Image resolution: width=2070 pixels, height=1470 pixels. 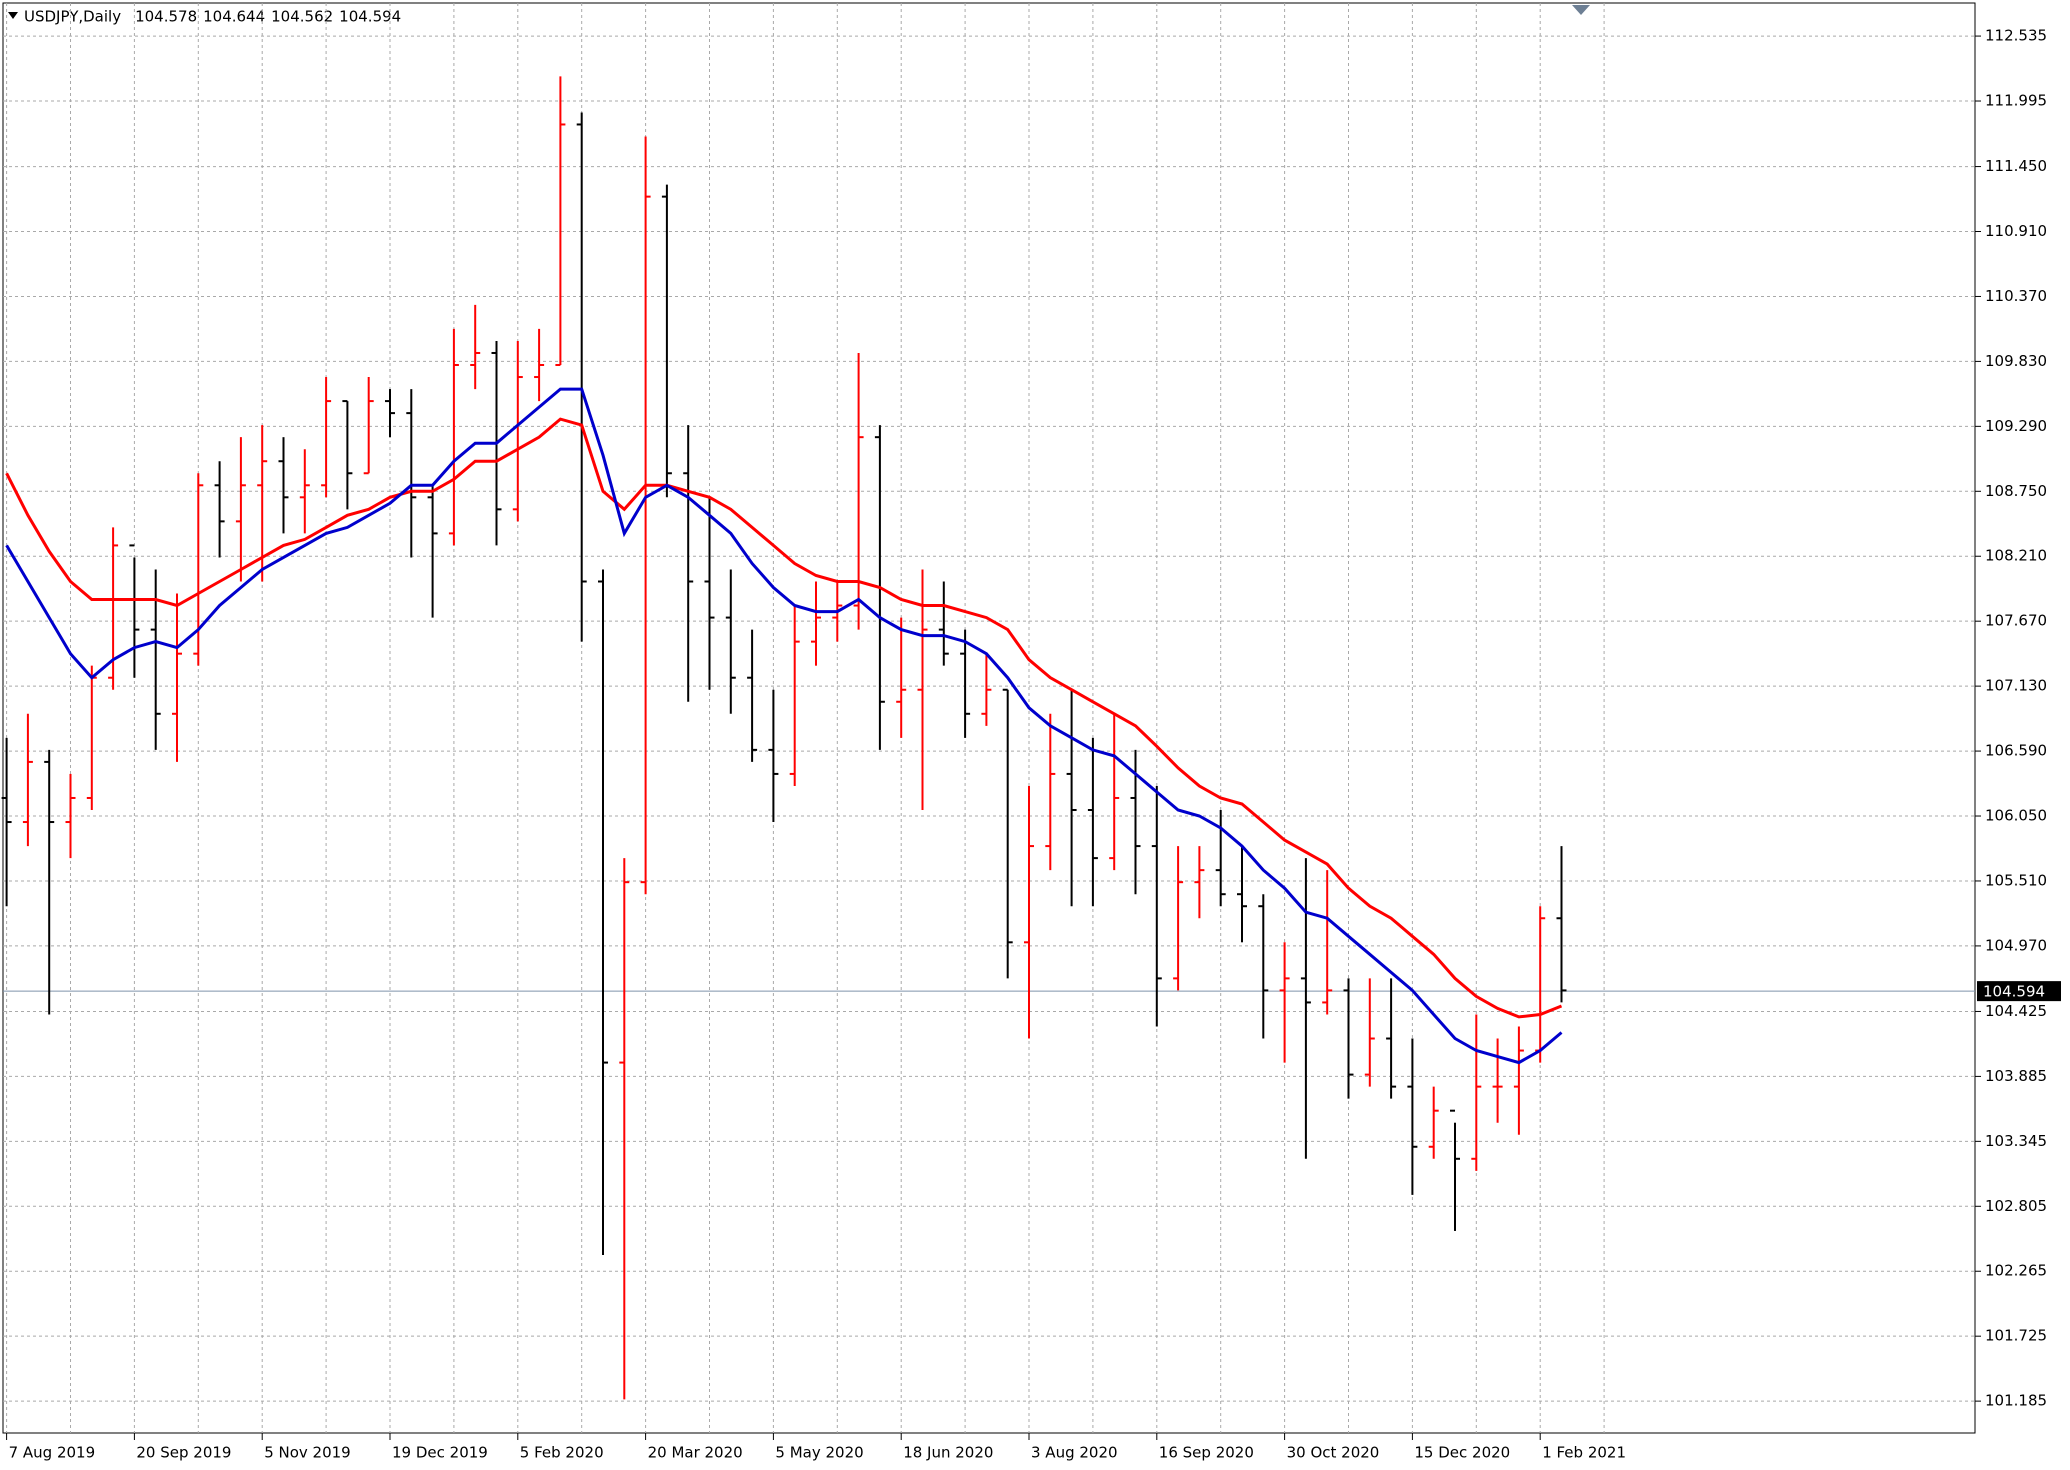 I want to click on x-tick-label: 30 Oct 2020, so click(x=1333, y=1453).